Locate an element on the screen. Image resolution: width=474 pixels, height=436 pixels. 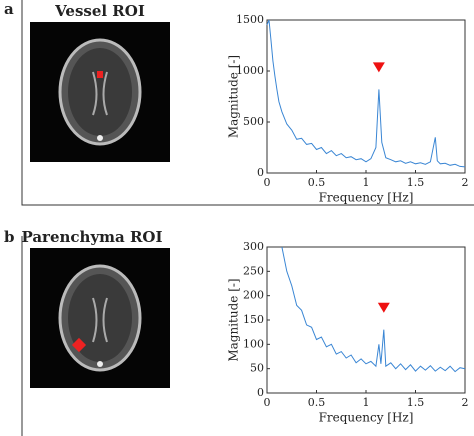
y-tick-label: 200 is located at coordinates (253, 295).